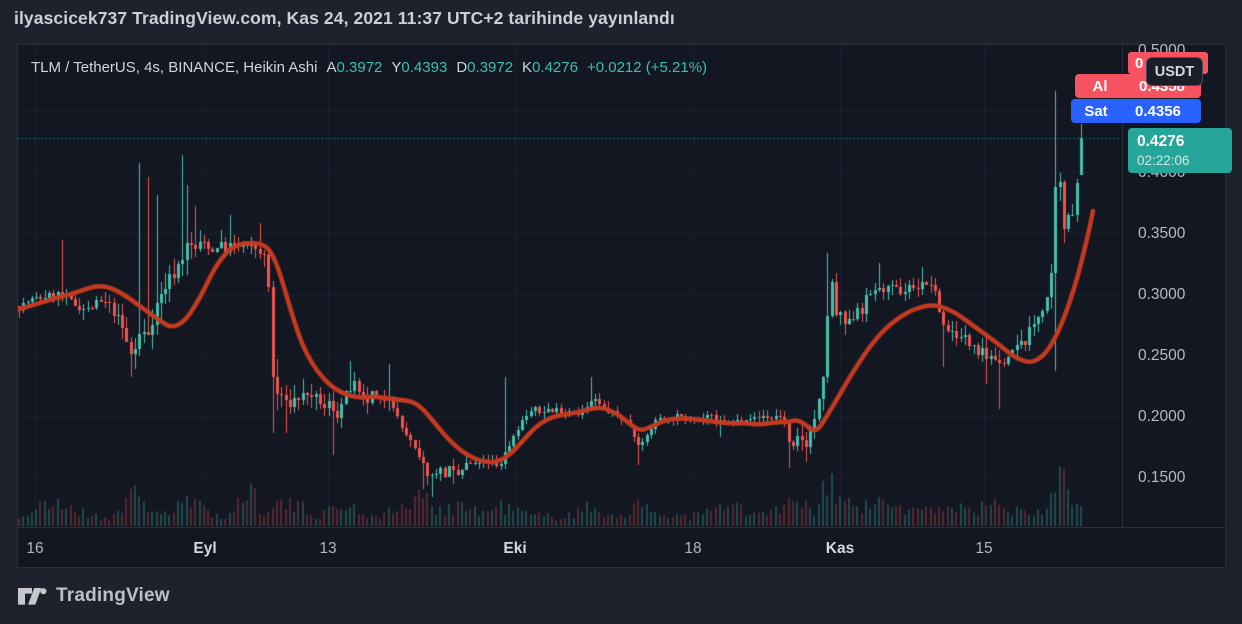 This screenshot has height=624, width=1242. Describe the element at coordinates (1100, 86) in the screenshot. I see `buy-button-label: Al` at that location.